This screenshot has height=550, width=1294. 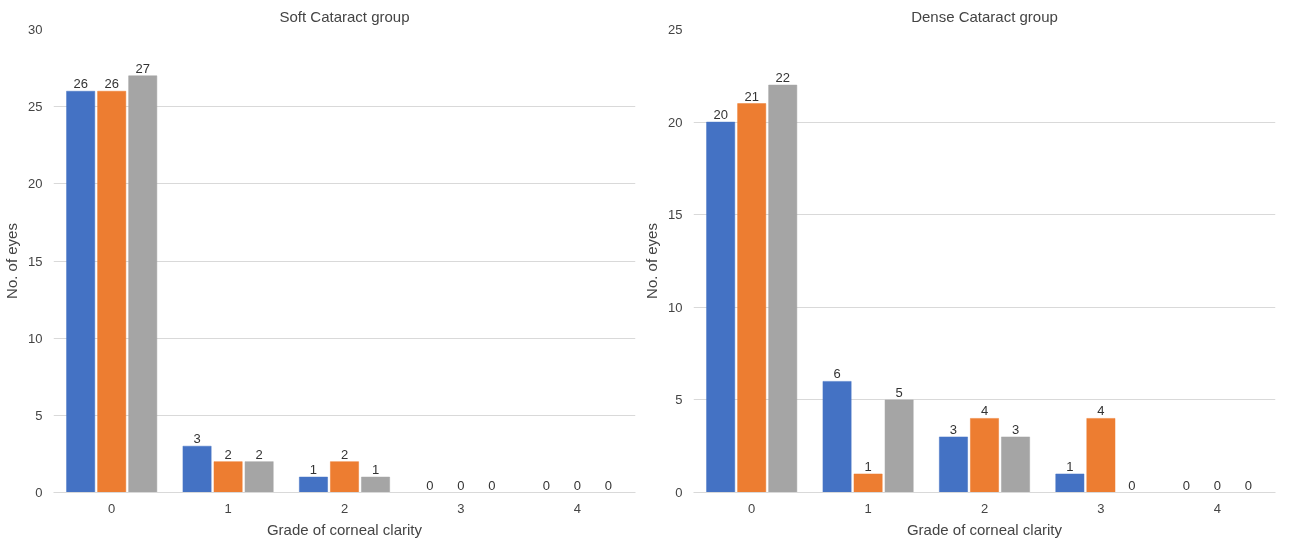 What do you see at coordinates (899, 392) in the screenshot?
I see `data-label: 5` at bounding box center [899, 392].